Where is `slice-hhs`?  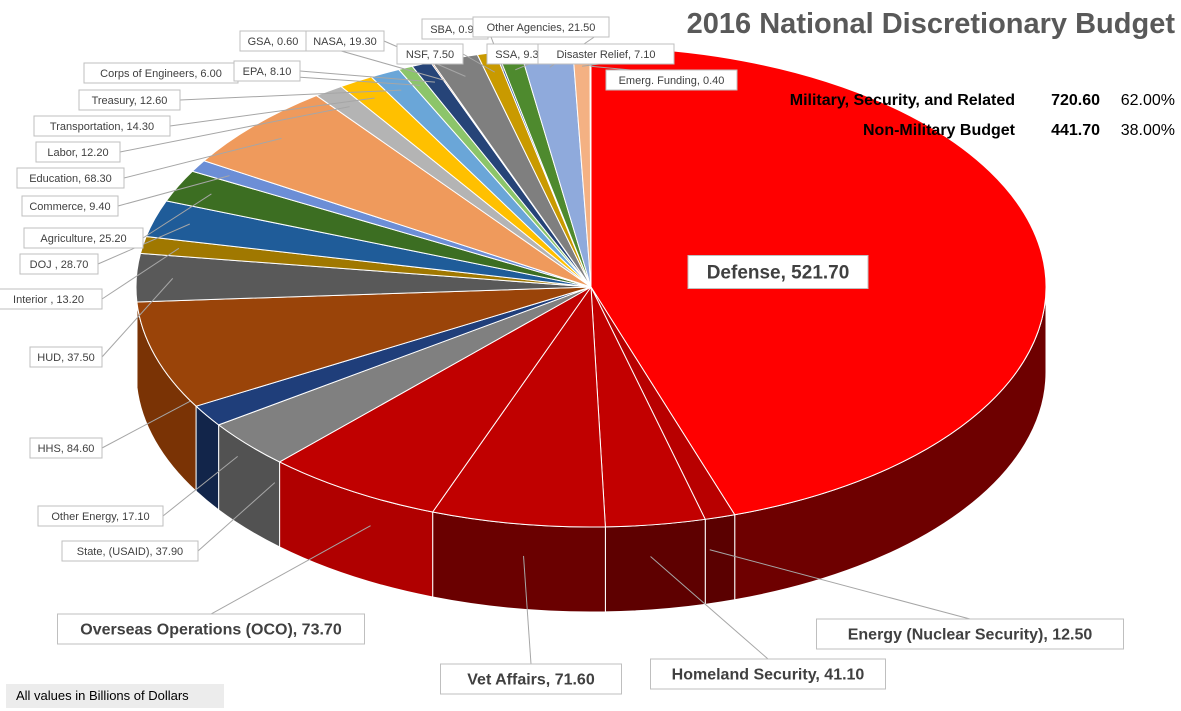 slice-hhs is located at coordinates (364, 346).